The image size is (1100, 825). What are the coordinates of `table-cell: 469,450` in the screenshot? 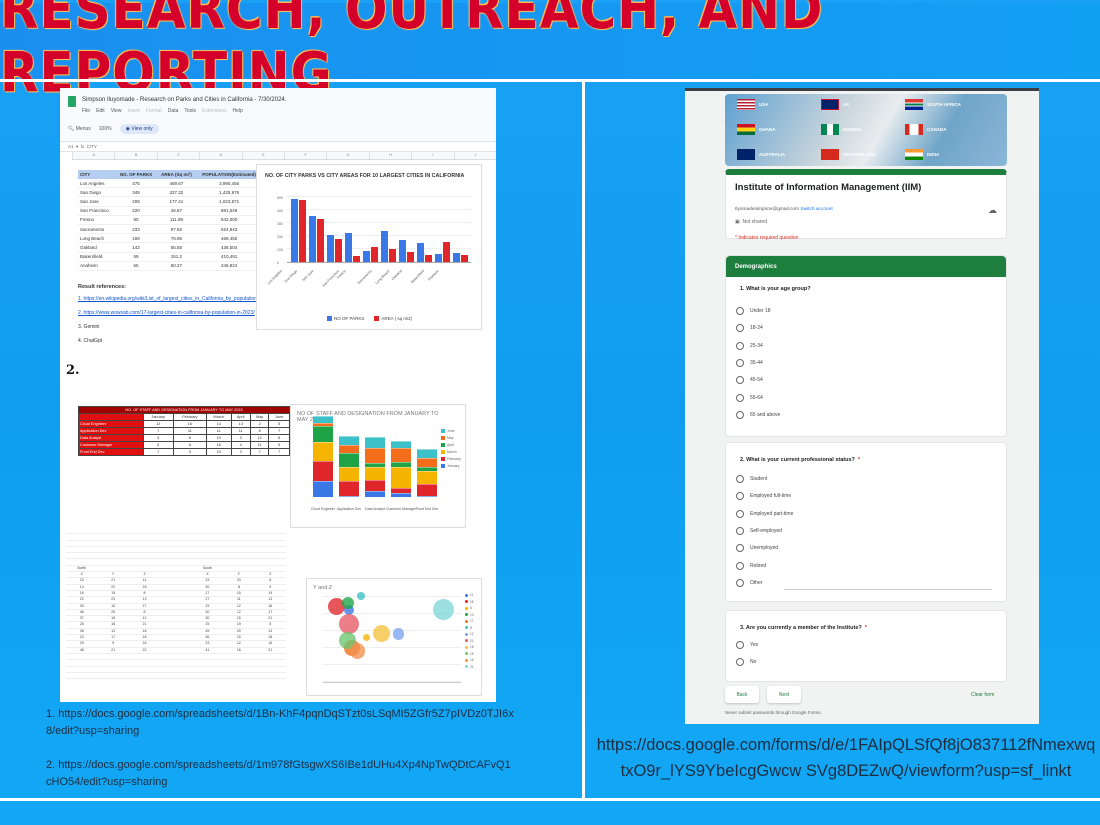 It's located at (229, 238).